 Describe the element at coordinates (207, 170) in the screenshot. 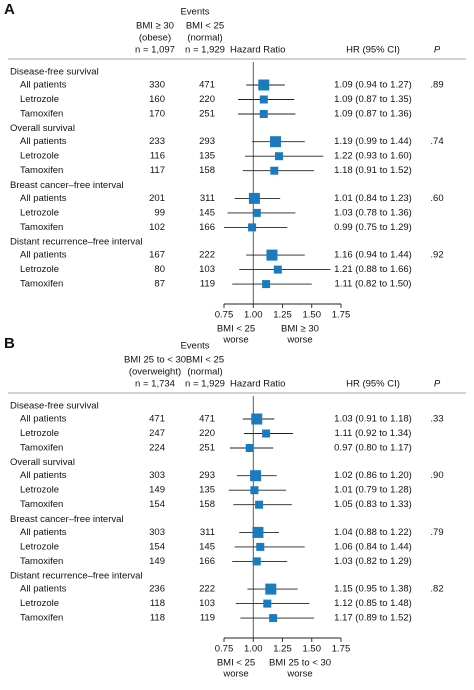

I see `event-count: 158` at that location.